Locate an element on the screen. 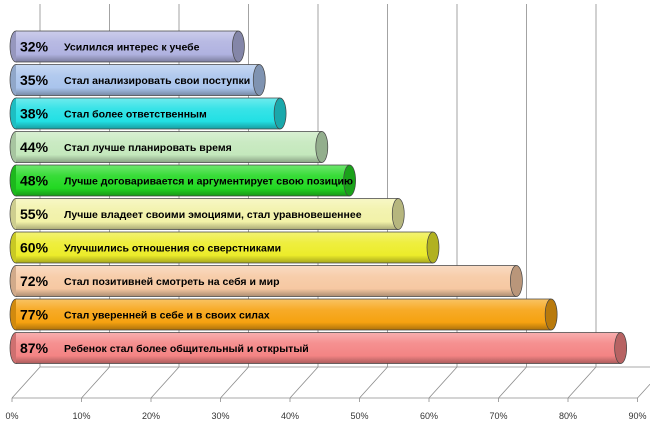 This screenshot has width=650, height=428. bar-value-label: 38% is located at coordinates (34, 114).